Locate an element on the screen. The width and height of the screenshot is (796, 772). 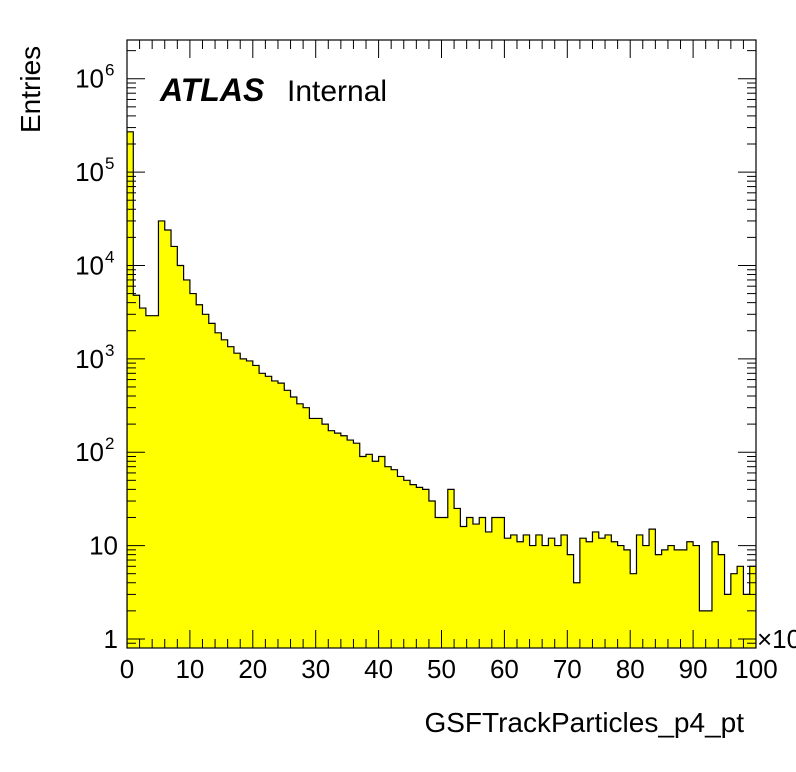
x-tick-label: 0 is located at coordinates (127, 669).